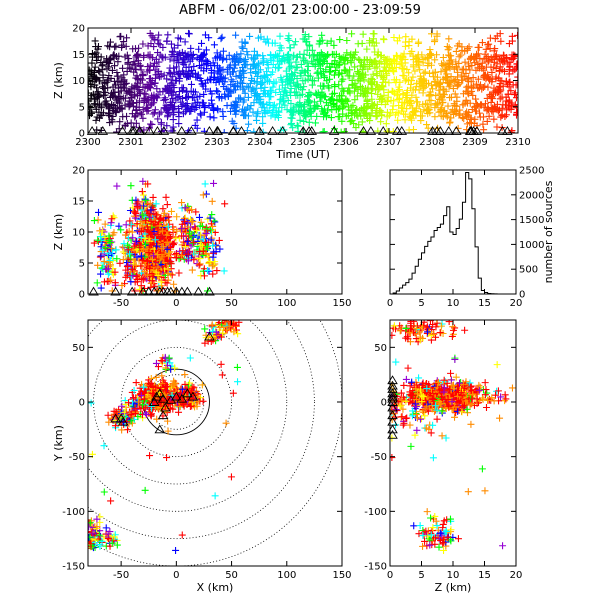 This screenshot has height=600, width=600. What do you see at coordinates (82, 403) in the screenshot?
I see `plan-view-ytick-label: 0` at bounding box center [82, 403].